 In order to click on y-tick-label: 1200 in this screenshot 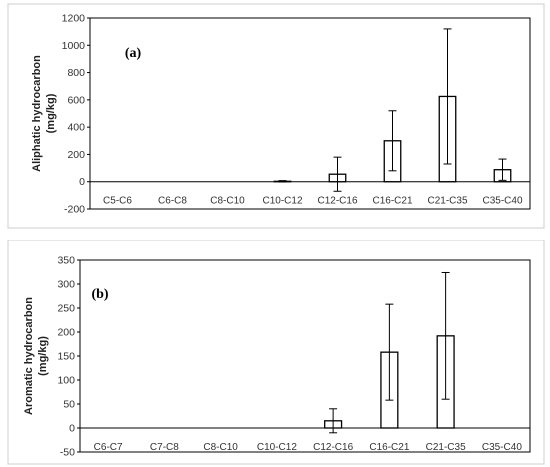, I will do `click(74, 19)`.